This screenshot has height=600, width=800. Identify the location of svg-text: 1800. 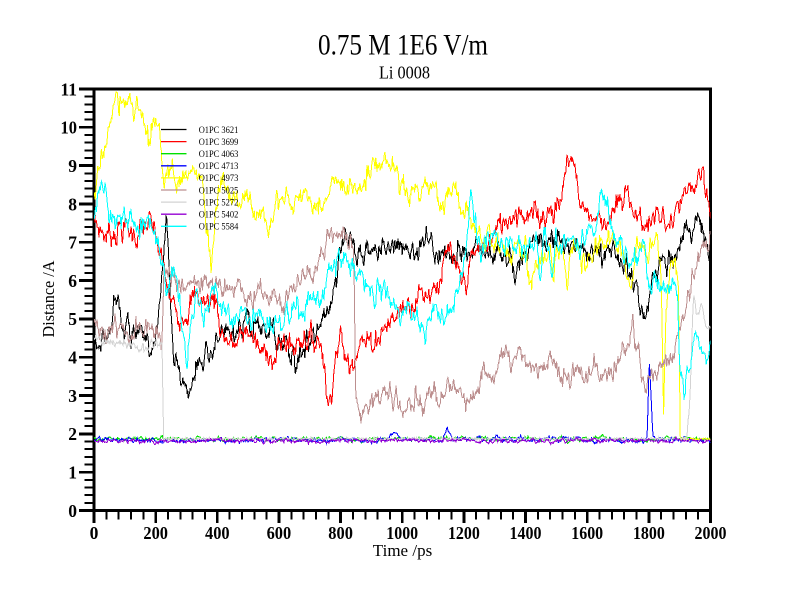
(649, 533).